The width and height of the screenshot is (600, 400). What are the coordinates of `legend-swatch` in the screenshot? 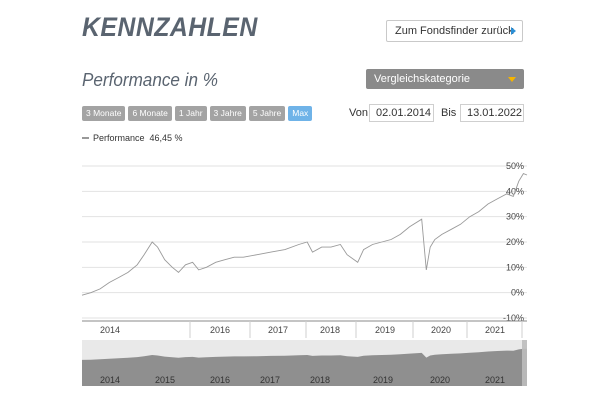 It's located at (85, 138).